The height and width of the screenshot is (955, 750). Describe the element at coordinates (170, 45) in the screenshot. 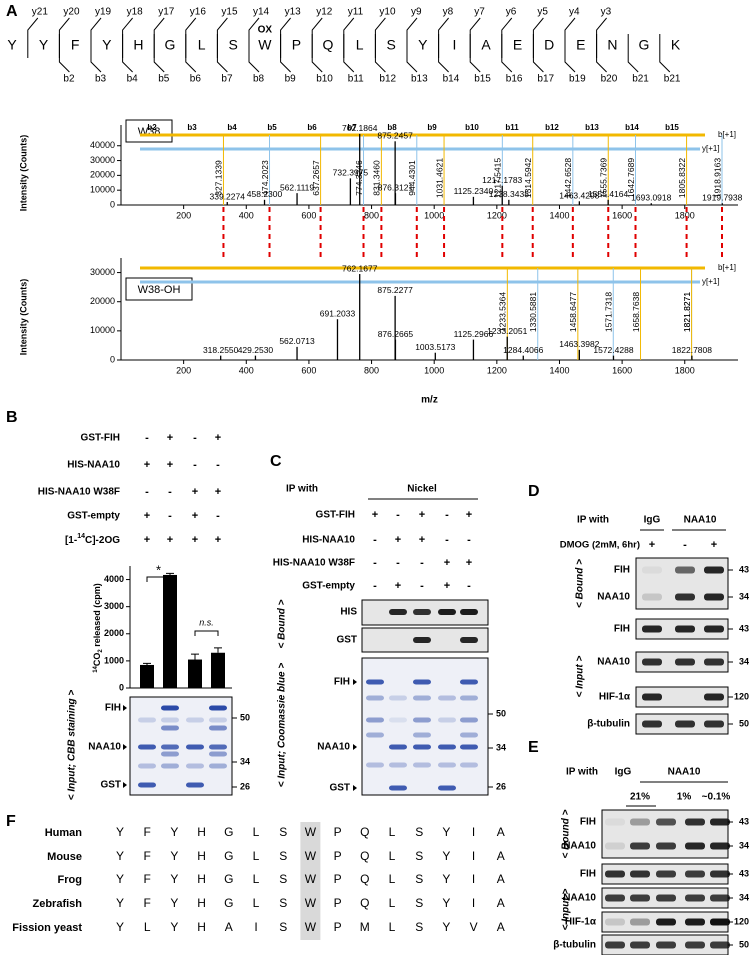

I see `residue: G` at that location.